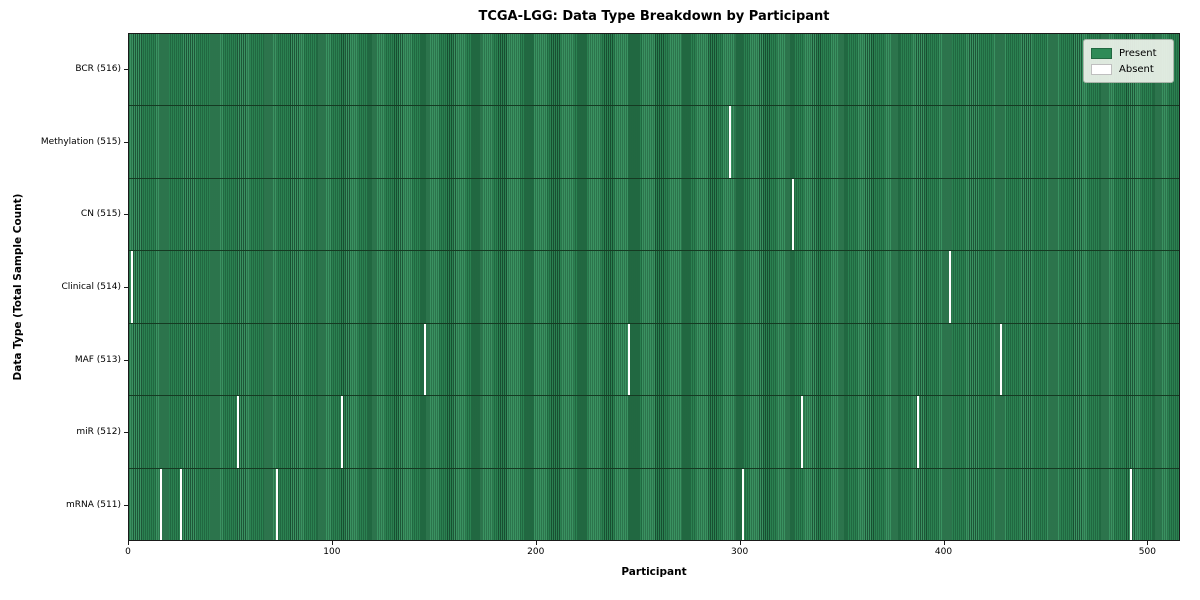 The height and width of the screenshot is (600, 1200). I want to click on x-tick-label: 200, so click(536, 552).